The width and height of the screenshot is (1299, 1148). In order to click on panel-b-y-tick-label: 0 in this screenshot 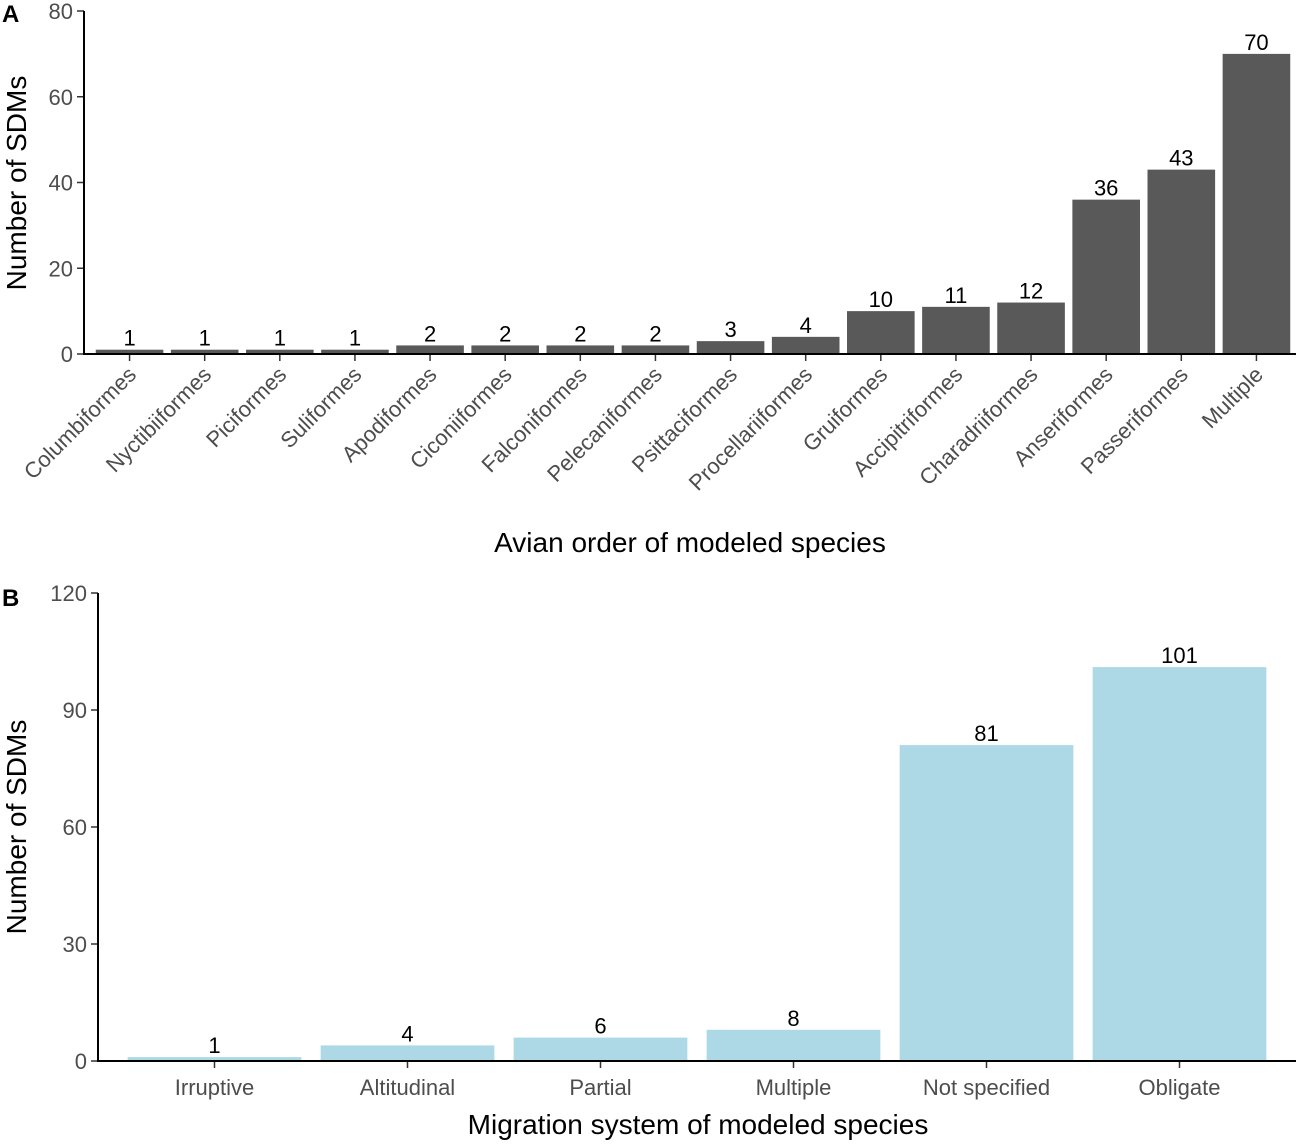, I will do `click(81, 1061)`.